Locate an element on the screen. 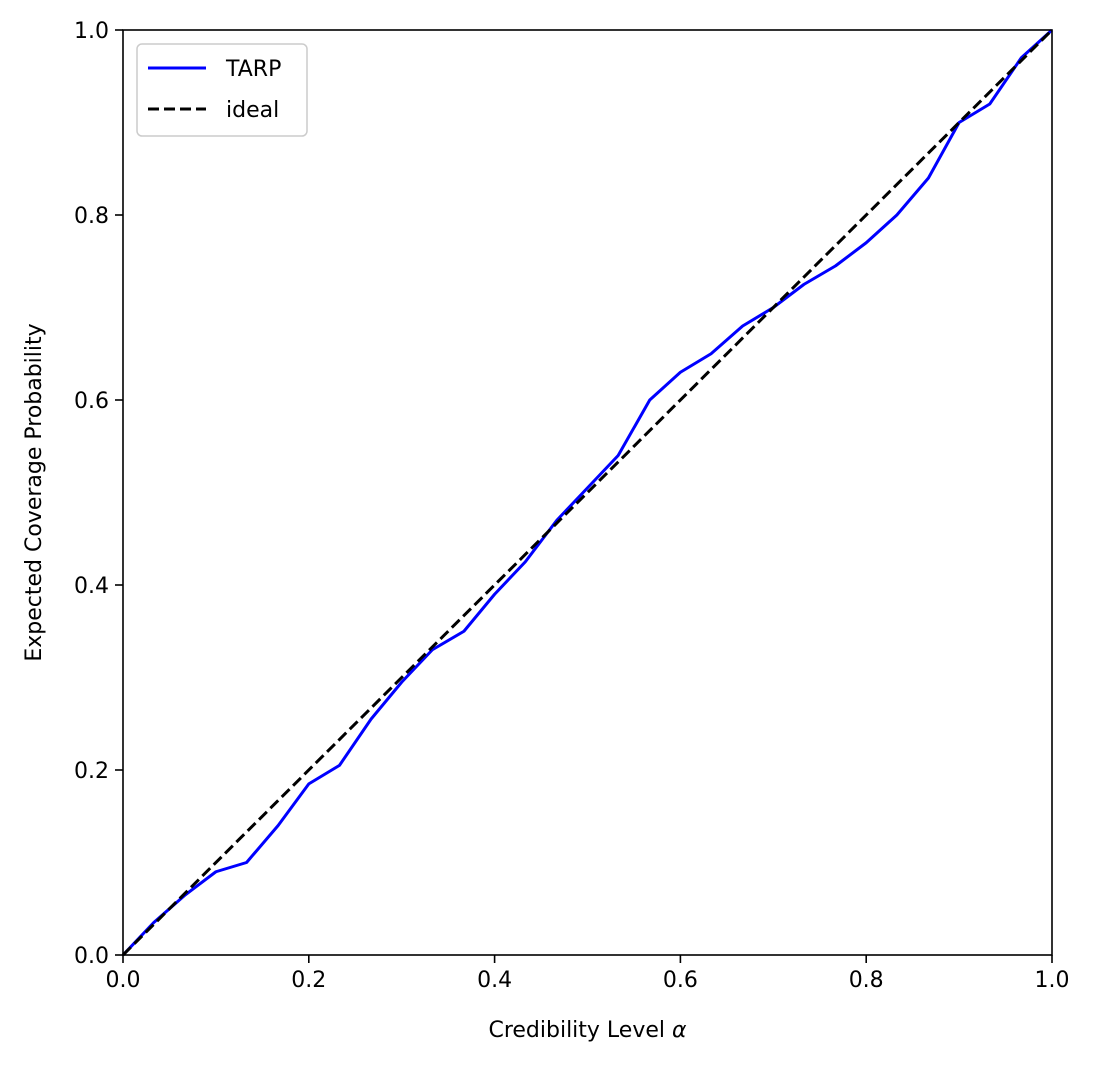  x-tick-label: 0.0 is located at coordinates (123, 980).